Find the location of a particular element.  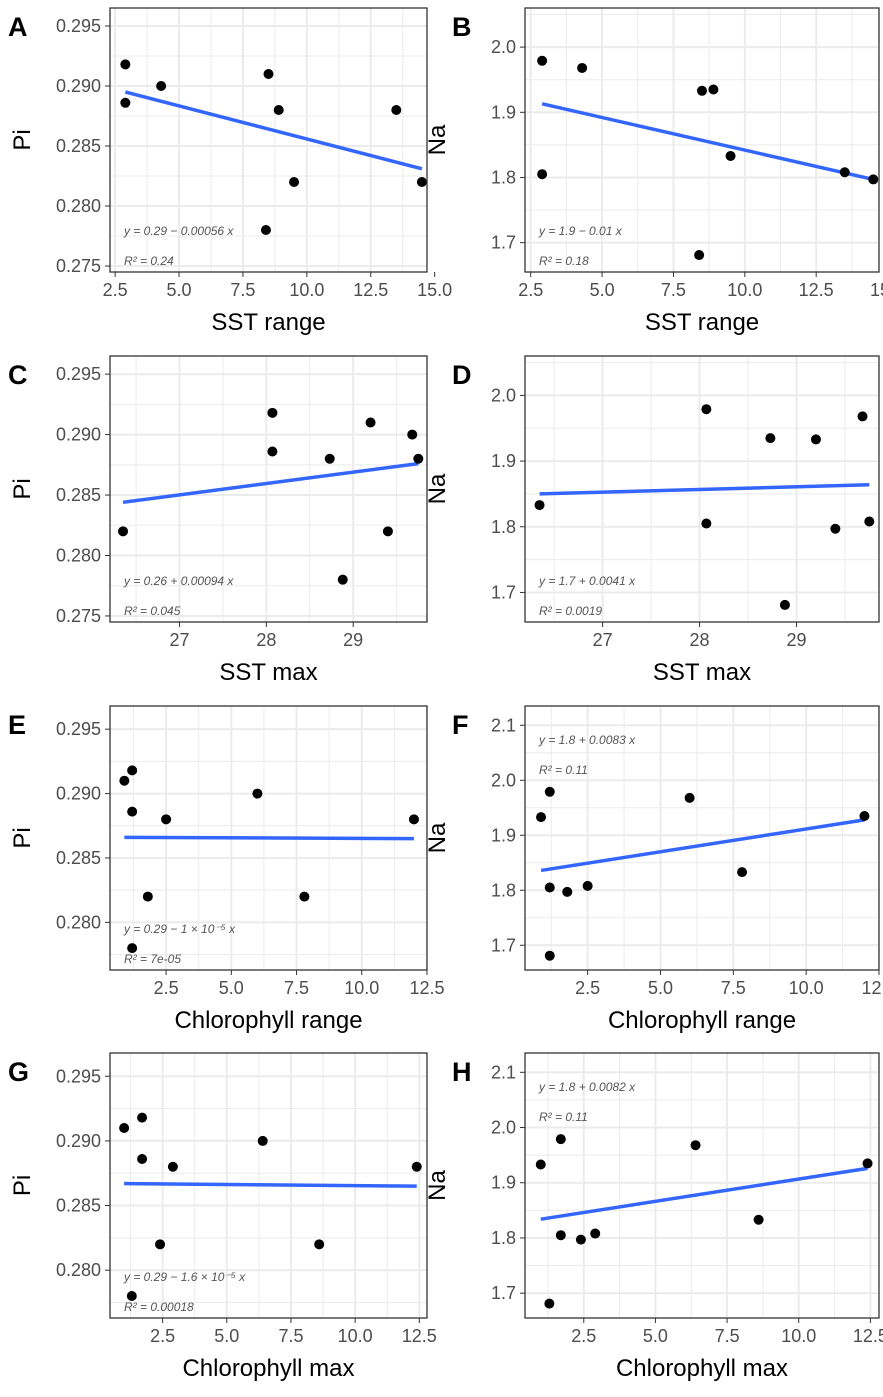

panel-label: G is located at coordinates (18, 1072).